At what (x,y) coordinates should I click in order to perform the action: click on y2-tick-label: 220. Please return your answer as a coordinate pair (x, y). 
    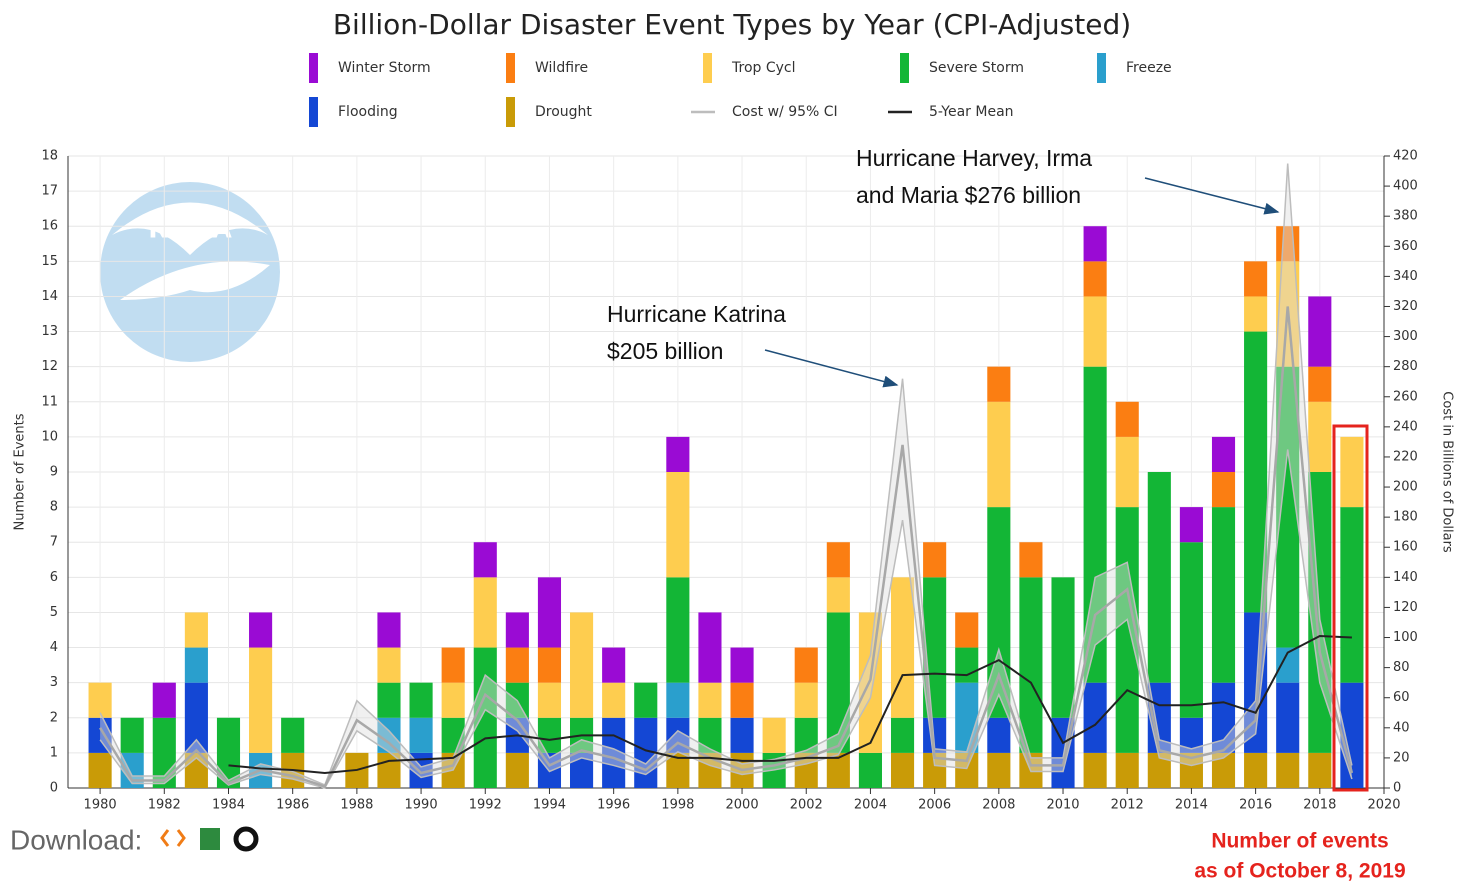
    Looking at the image, I should click on (1405, 456).